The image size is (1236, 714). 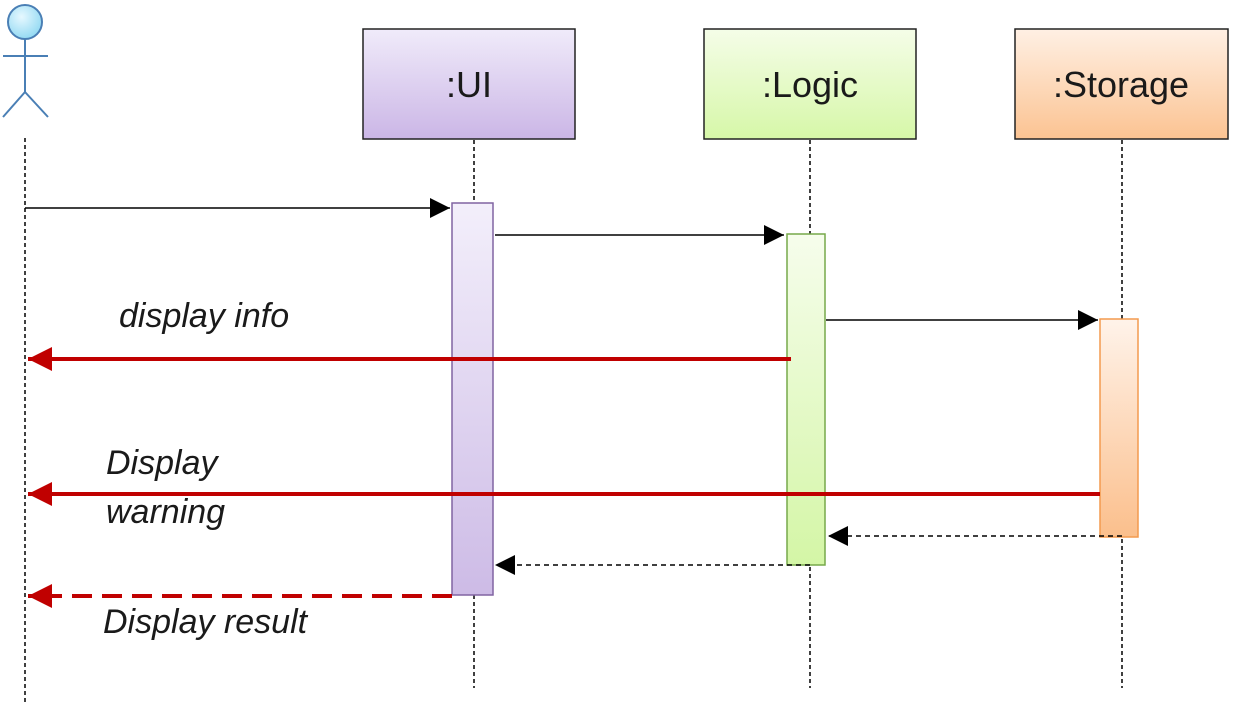 What do you see at coordinates (162, 463) in the screenshot?
I see `label-display-warning-line1: Display` at bounding box center [162, 463].